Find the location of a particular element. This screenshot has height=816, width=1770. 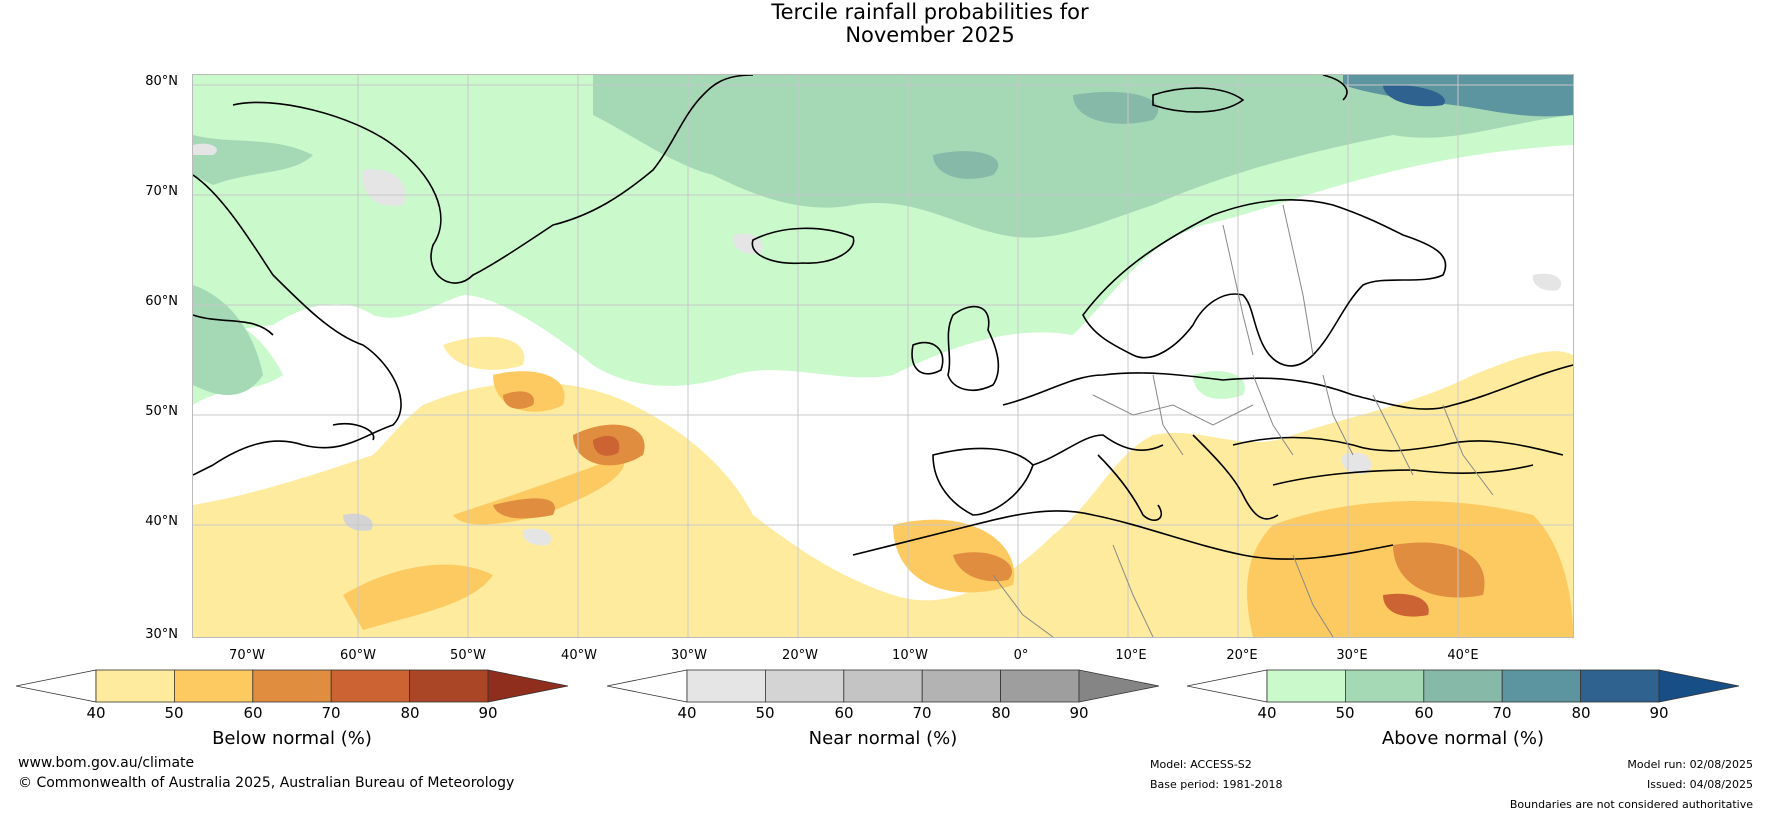

lat-label-60n: 60°N is located at coordinates (161, 301).